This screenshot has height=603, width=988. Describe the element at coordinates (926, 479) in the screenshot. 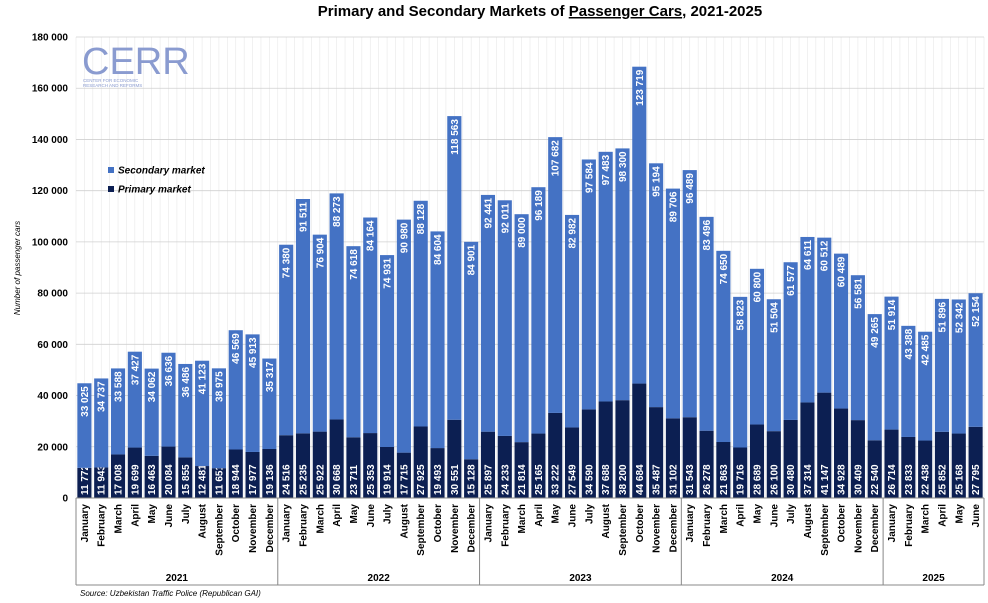

I see `value-label: 22 438` at that location.